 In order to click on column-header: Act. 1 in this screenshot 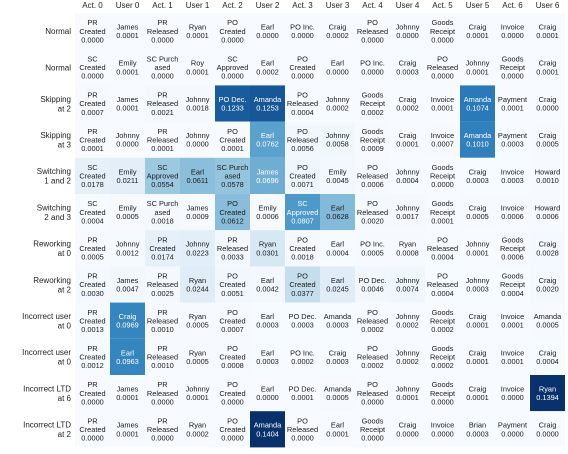, I will do `click(162, 5)`.